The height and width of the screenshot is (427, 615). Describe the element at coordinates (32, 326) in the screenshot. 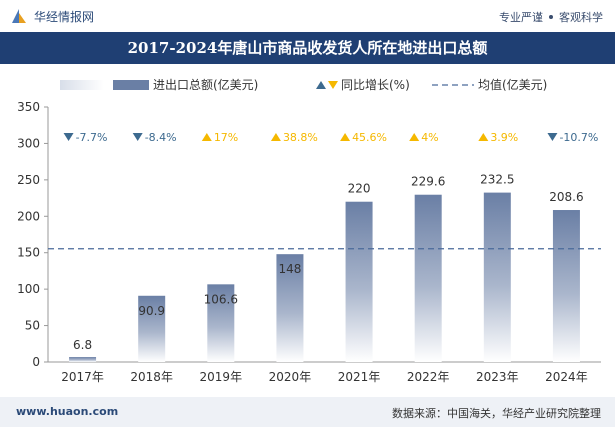

I see `y-tick-label: 50` at that location.